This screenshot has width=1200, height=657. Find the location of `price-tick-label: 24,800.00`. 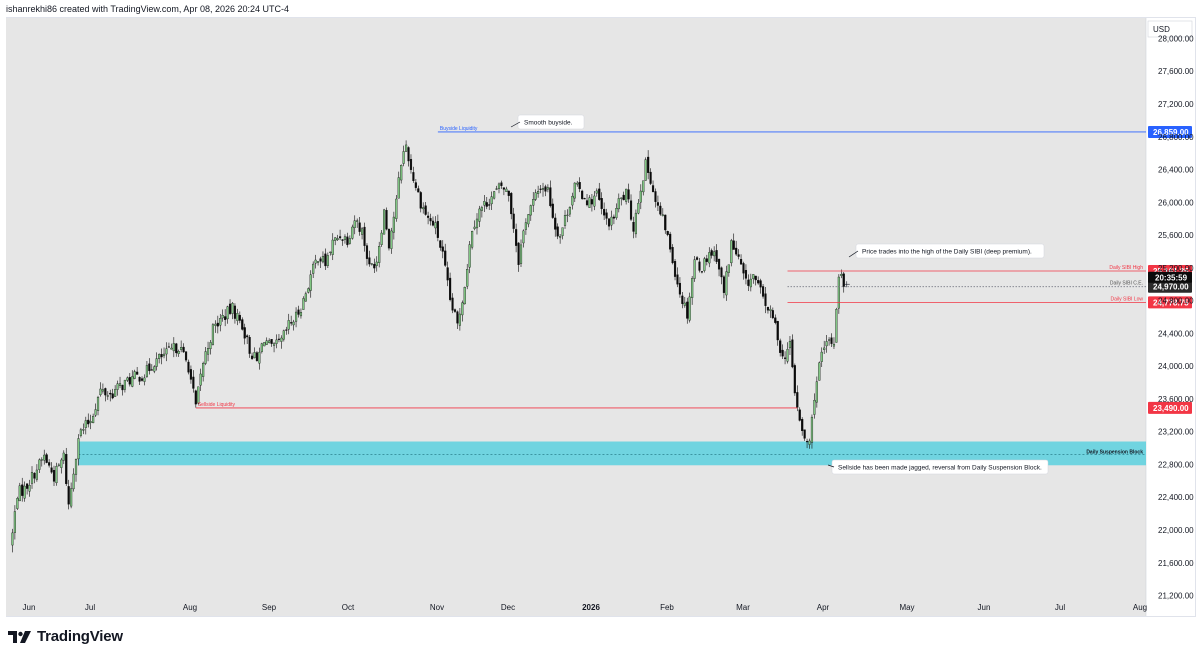

price-tick-label: 24,800.00 is located at coordinates (1176, 301).